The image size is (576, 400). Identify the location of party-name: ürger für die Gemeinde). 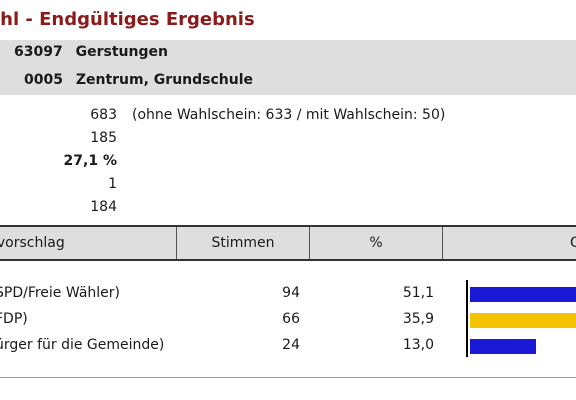
(82, 345).